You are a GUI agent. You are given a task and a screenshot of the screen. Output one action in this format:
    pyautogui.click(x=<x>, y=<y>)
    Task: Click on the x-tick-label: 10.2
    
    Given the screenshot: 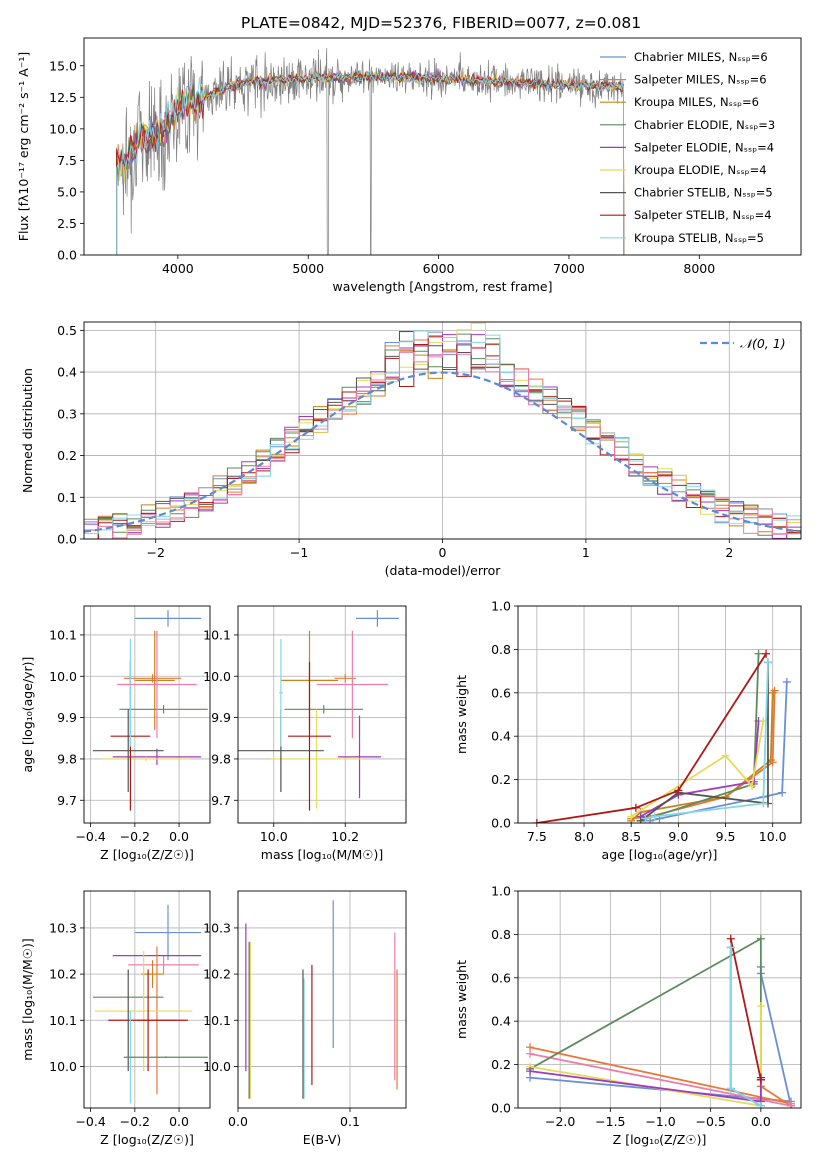 What is the action you would take?
    pyautogui.click(x=345, y=836)
    